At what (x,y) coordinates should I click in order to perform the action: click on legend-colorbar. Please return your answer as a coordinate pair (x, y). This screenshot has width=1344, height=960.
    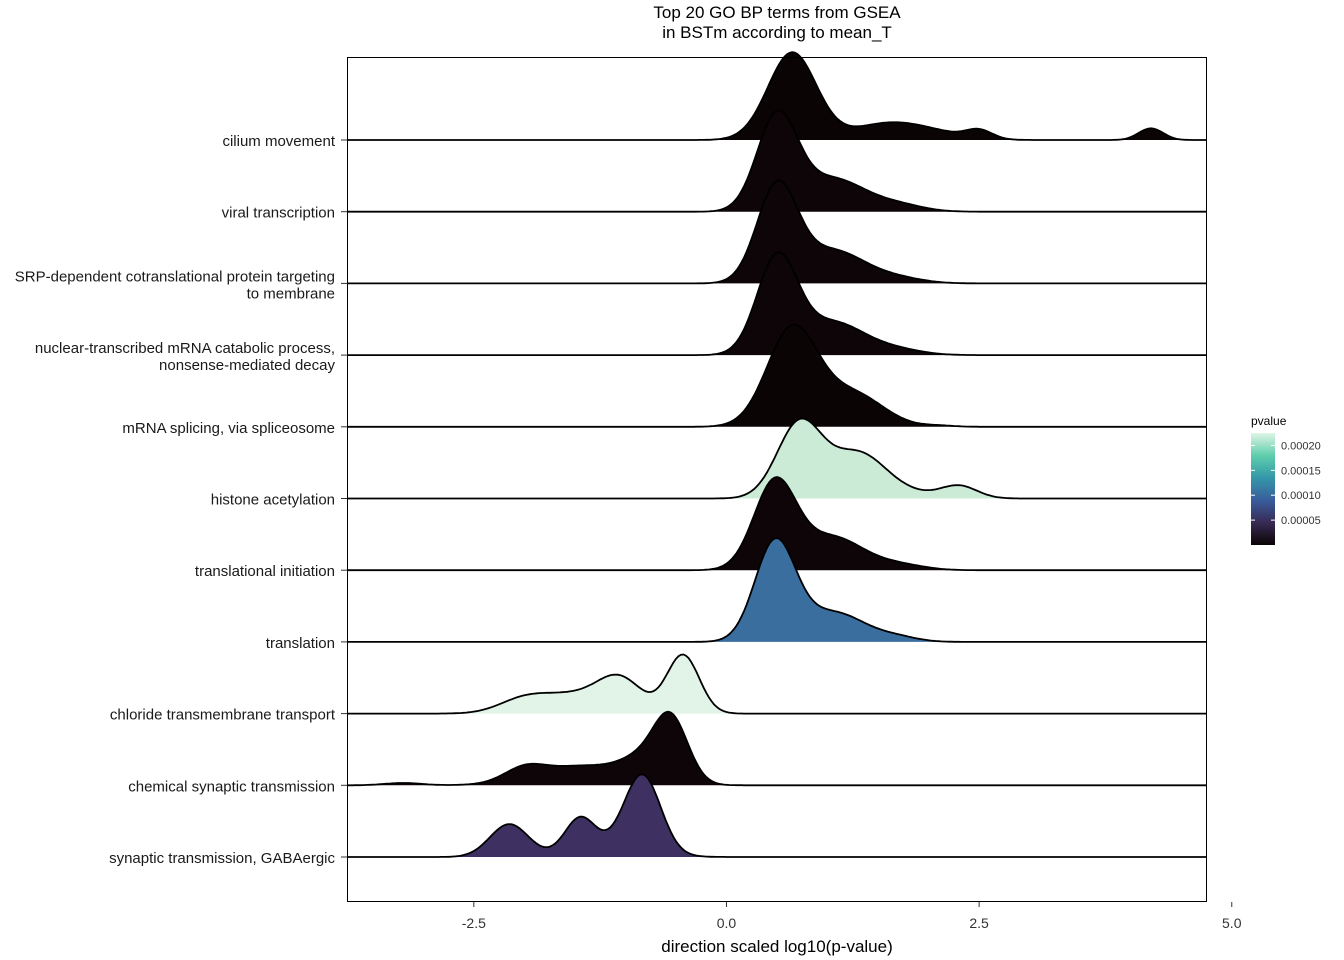
    Looking at the image, I should click on (1263, 489).